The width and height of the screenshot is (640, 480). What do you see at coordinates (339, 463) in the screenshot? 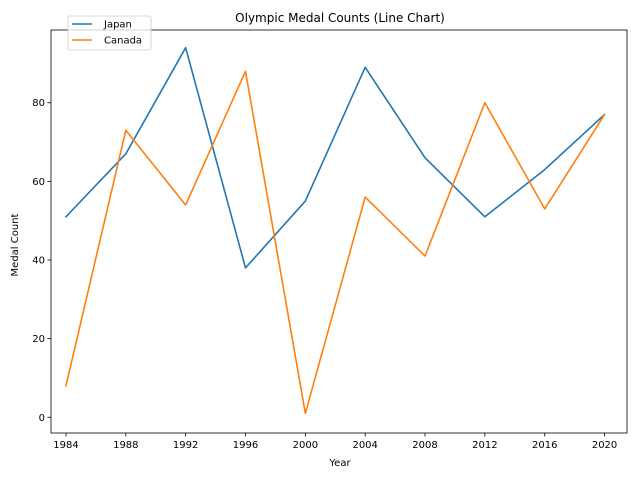
I see `x-axis-label: Year` at bounding box center [339, 463].